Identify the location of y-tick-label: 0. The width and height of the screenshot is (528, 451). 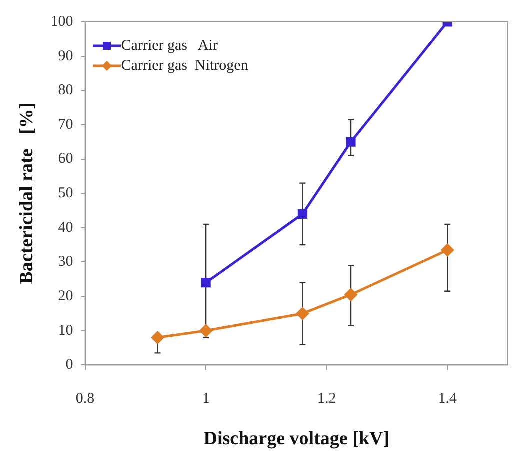
(70, 365).